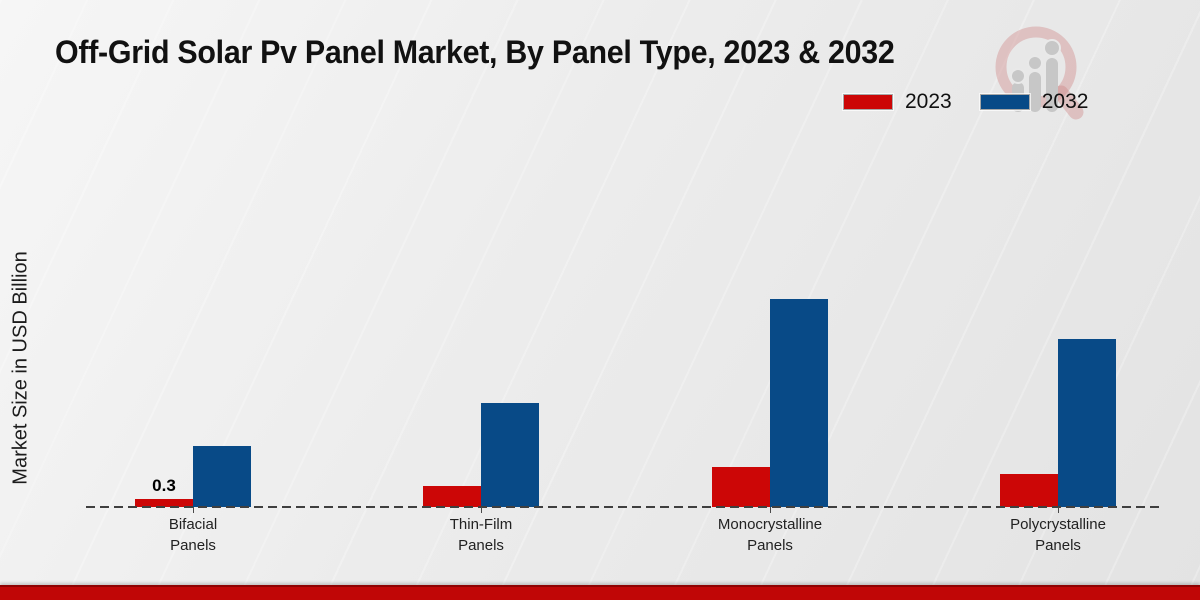 The height and width of the screenshot is (600, 1200). I want to click on legend: 2023 2032, so click(965, 102).